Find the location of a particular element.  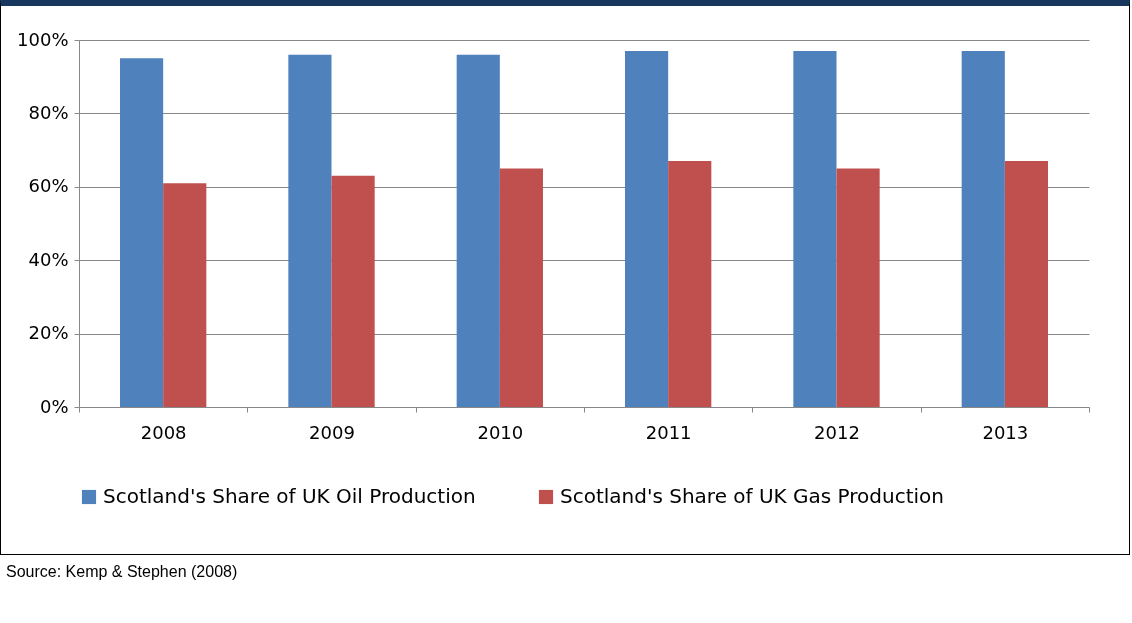

y-tick-label: 80% is located at coordinates (48, 112).